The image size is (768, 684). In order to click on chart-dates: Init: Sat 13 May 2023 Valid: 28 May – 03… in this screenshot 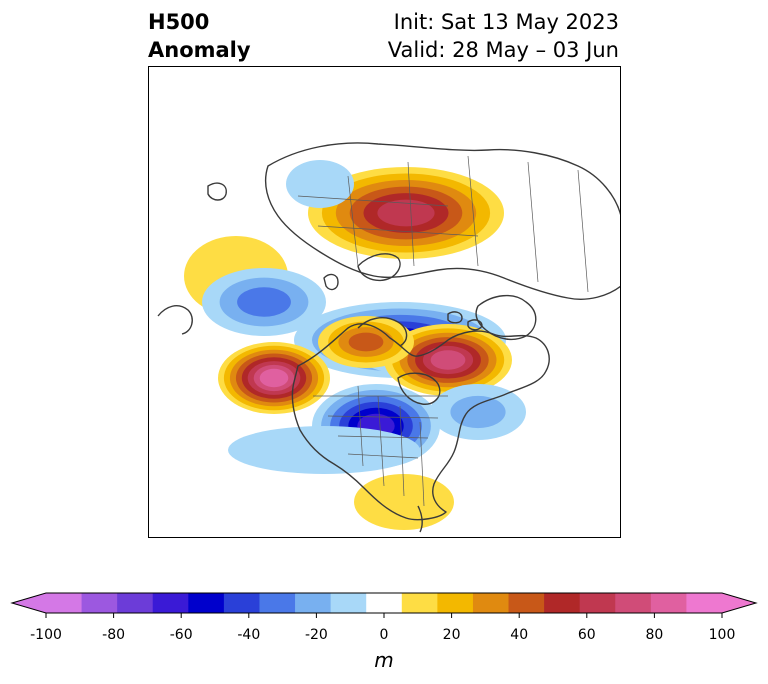, I will do `click(503, 36)`.